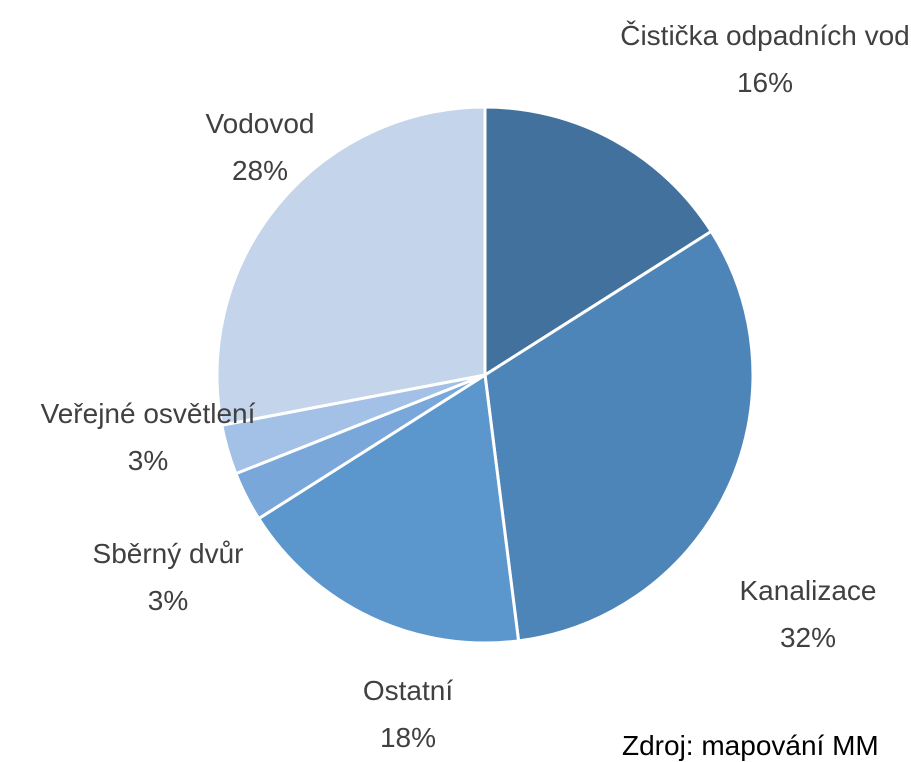 The width and height of the screenshot is (911, 762). I want to click on value-label: 18%, so click(408, 737).